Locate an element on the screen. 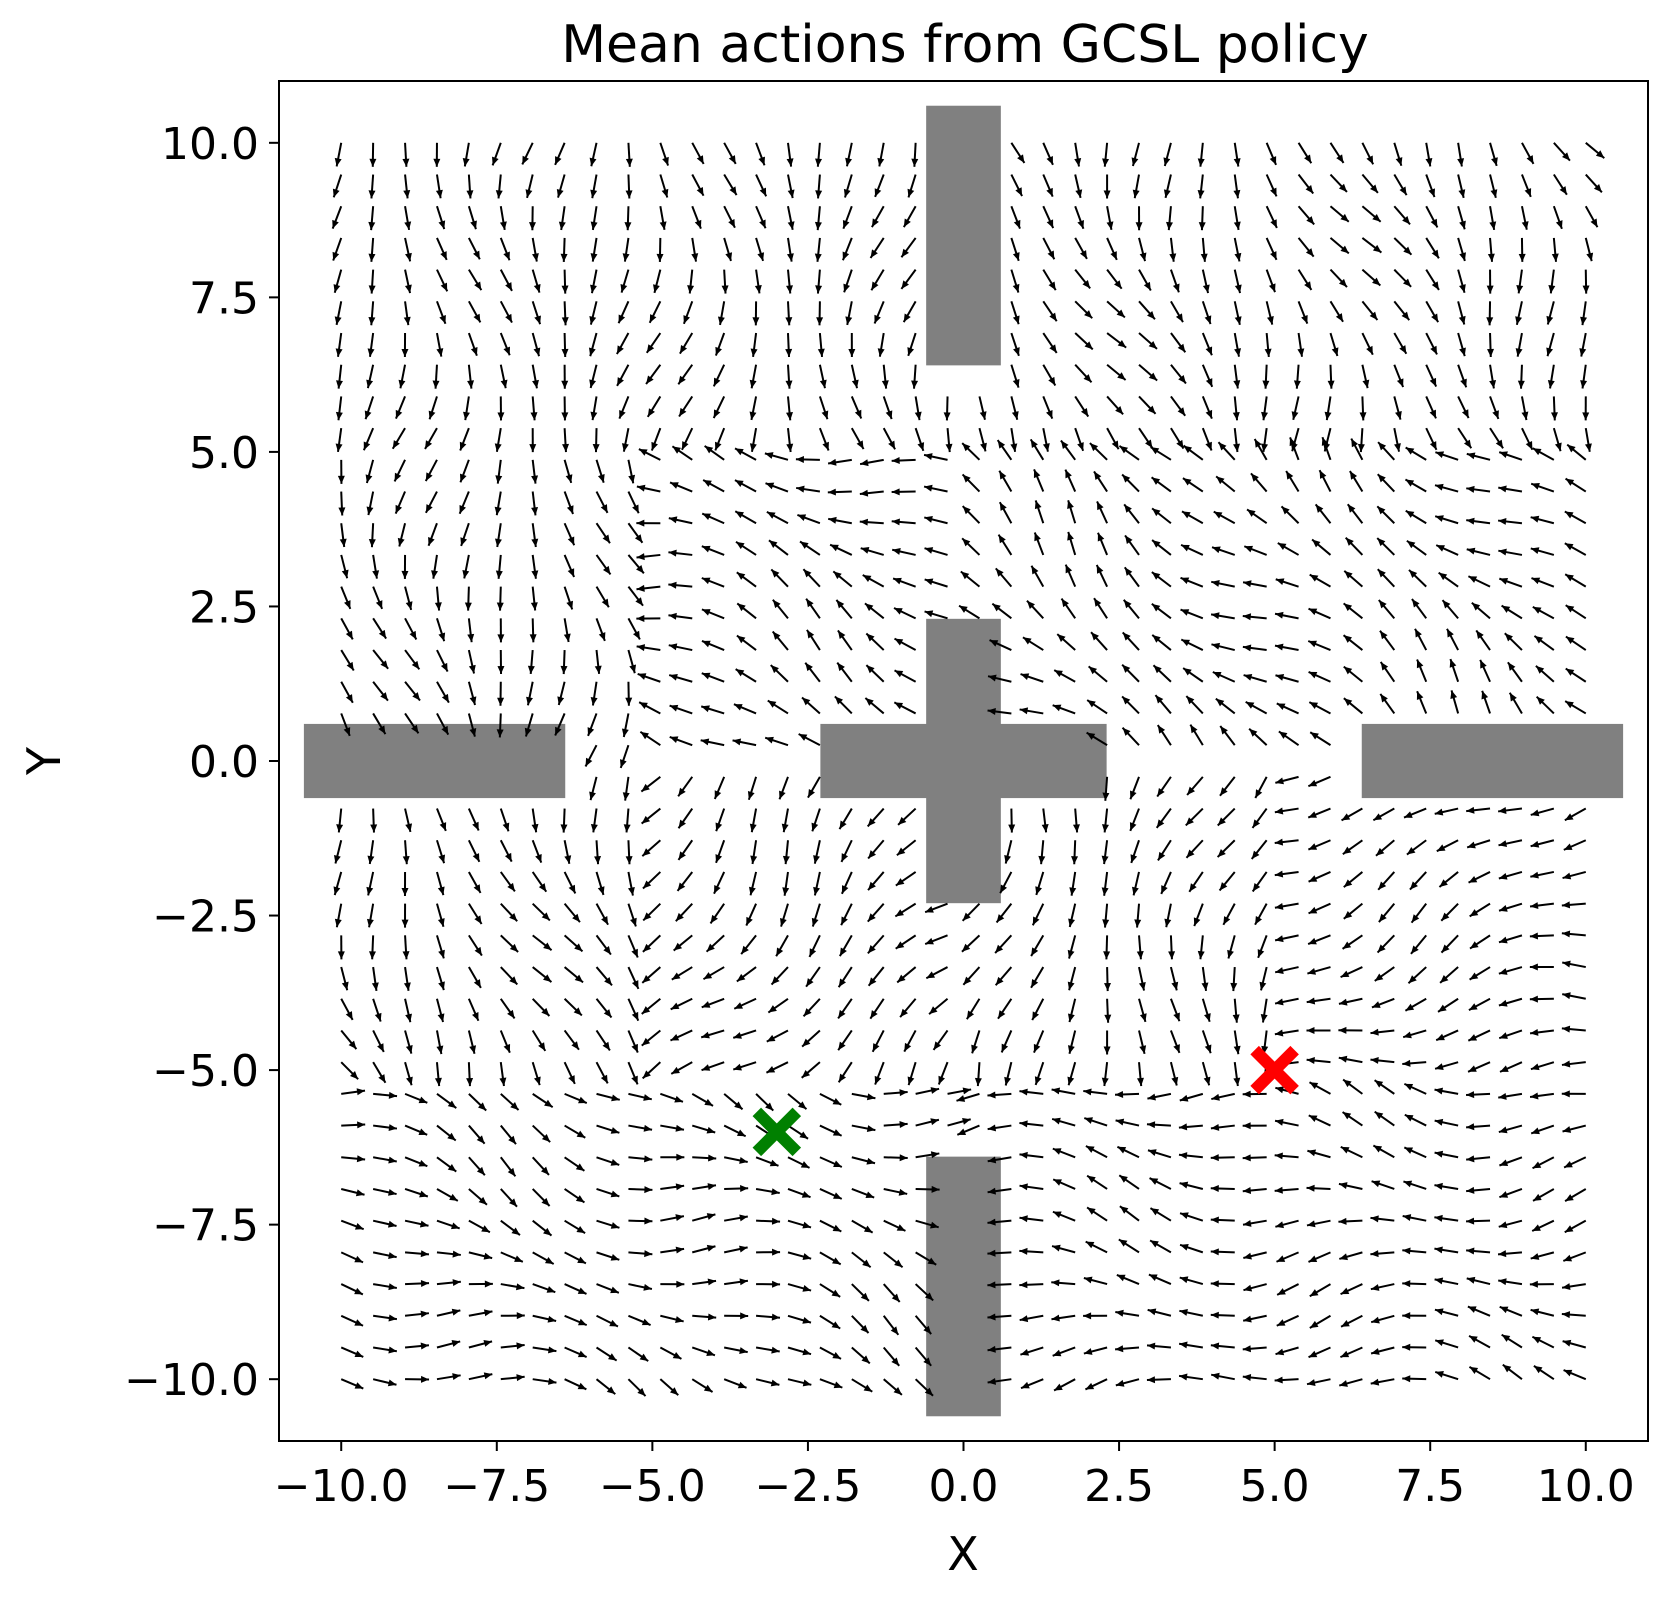 Image resolution: width=1662 pixels, height=1598 pixels. chart-title: Mean actions from GCSL policy is located at coordinates (965, 45).